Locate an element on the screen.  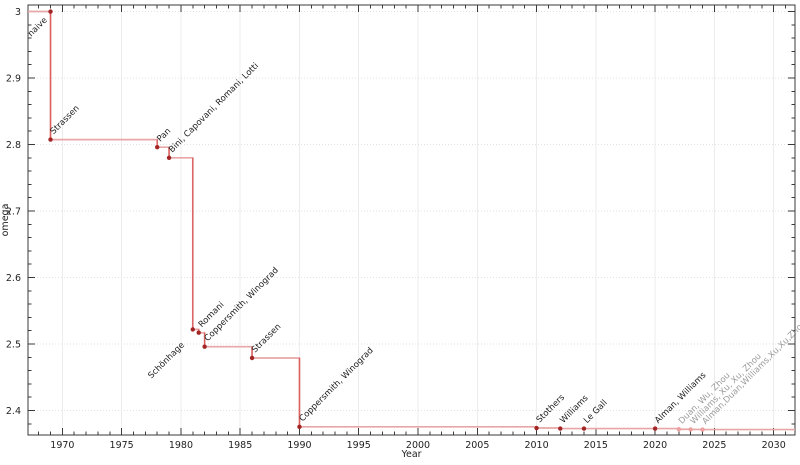
x-tick-label: 1995 is located at coordinates (359, 445).